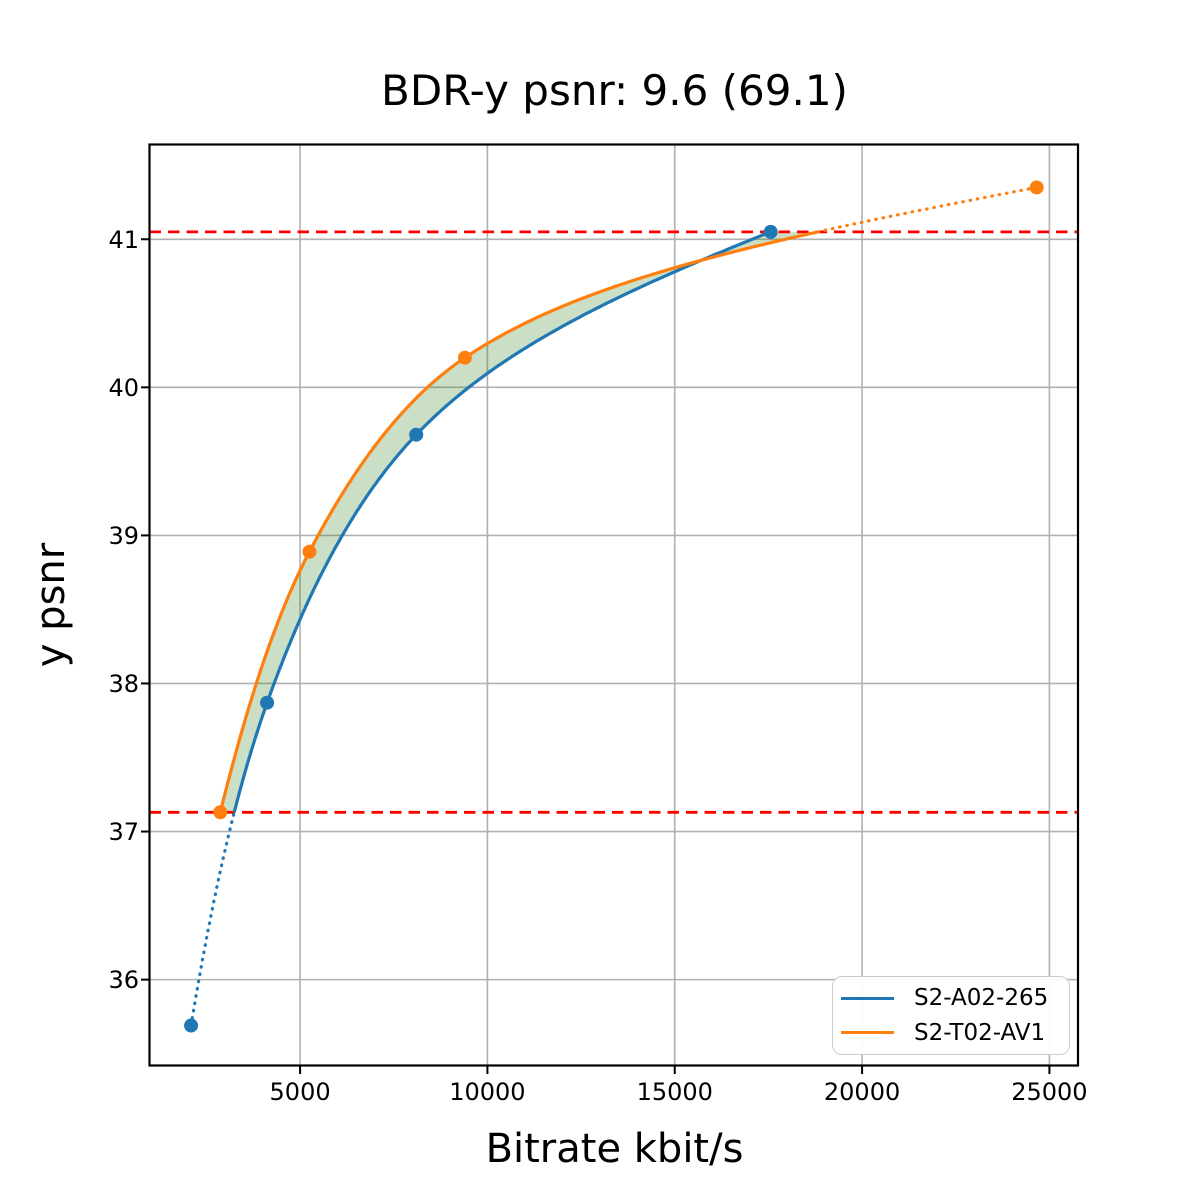 This screenshot has height=1200, width=1200. What do you see at coordinates (123, 832) in the screenshot?
I see `y-tick-label: 37` at bounding box center [123, 832].